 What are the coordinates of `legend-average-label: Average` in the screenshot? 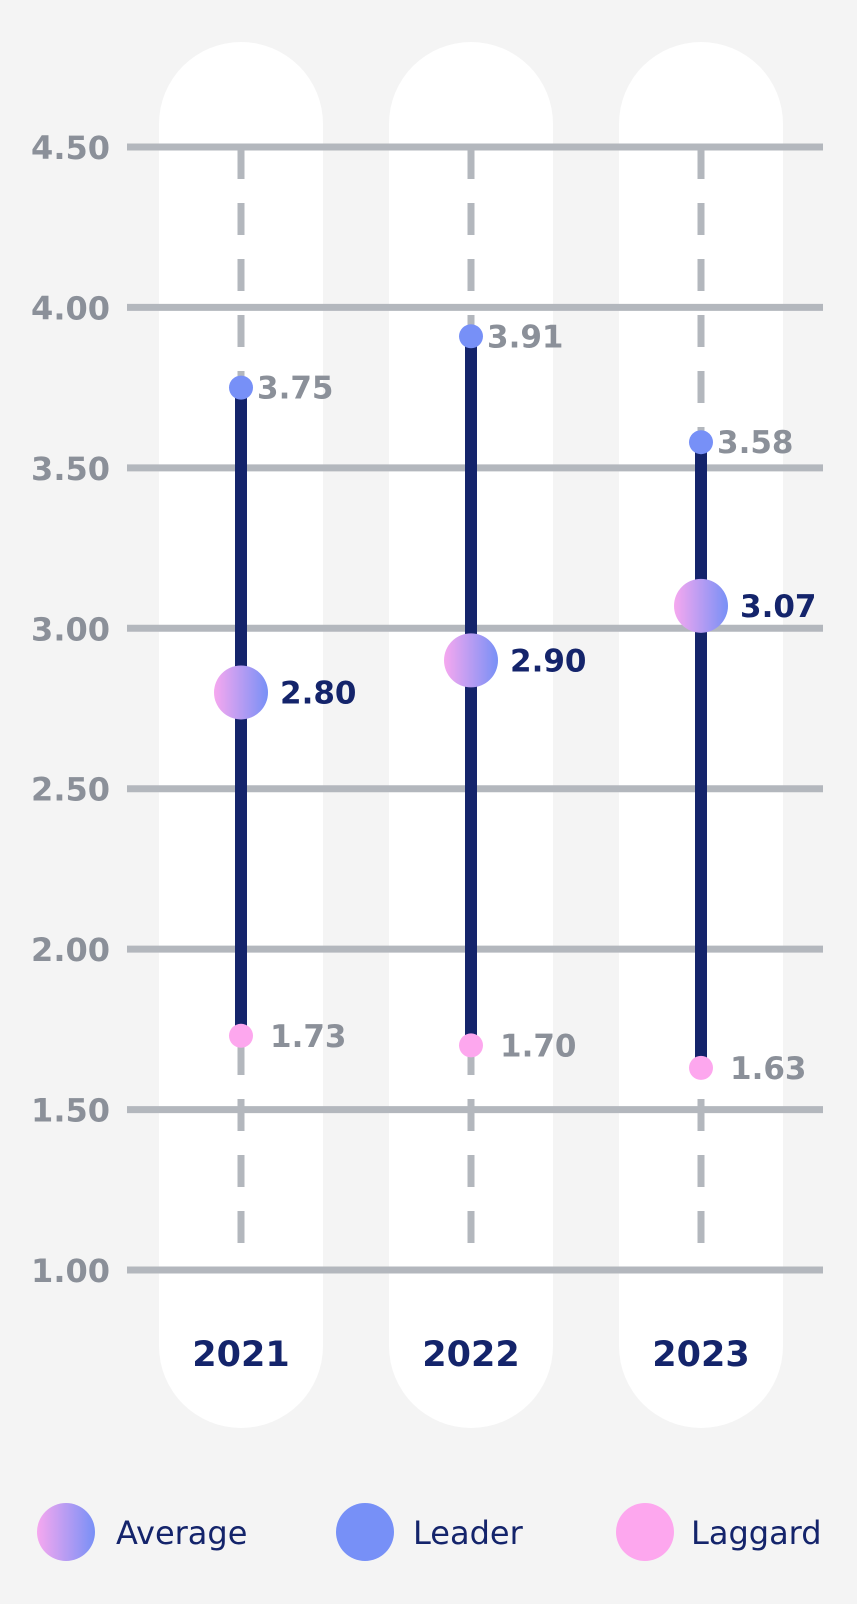 It's located at (181, 1533).